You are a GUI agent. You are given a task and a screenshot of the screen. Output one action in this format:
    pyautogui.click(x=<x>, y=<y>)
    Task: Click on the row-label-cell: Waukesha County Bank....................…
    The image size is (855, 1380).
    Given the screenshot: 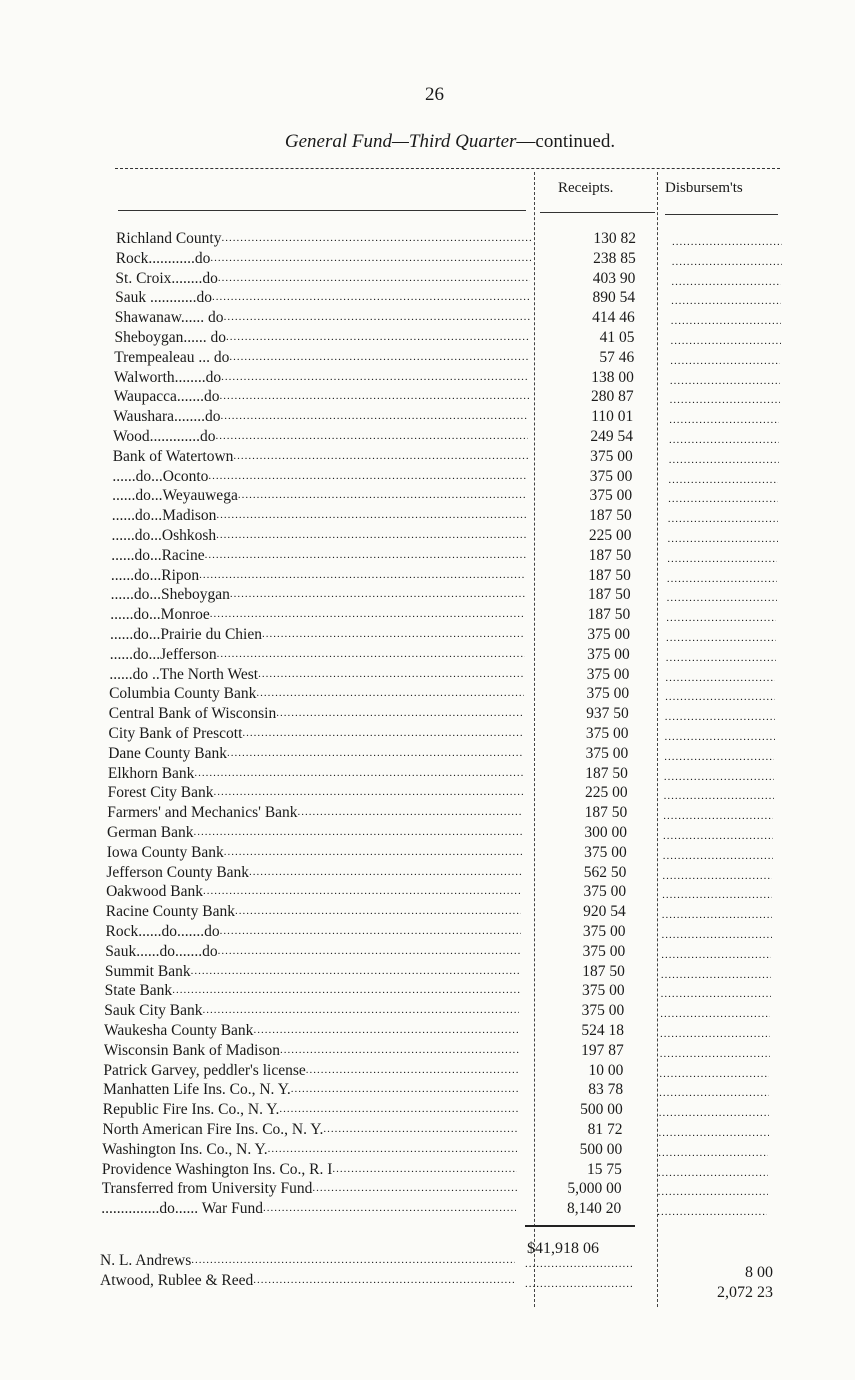 What is the action you would take?
    pyautogui.click(x=311, y=1031)
    